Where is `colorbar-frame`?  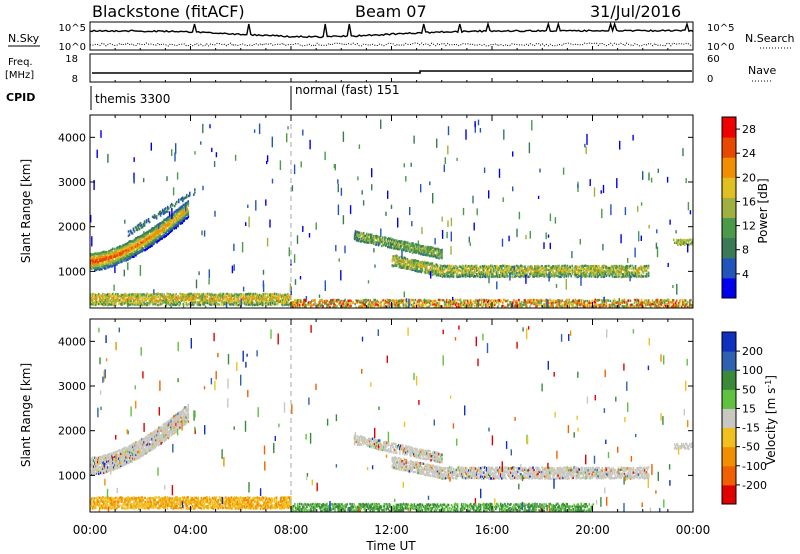
colorbar-frame is located at coordinates (729, 207).